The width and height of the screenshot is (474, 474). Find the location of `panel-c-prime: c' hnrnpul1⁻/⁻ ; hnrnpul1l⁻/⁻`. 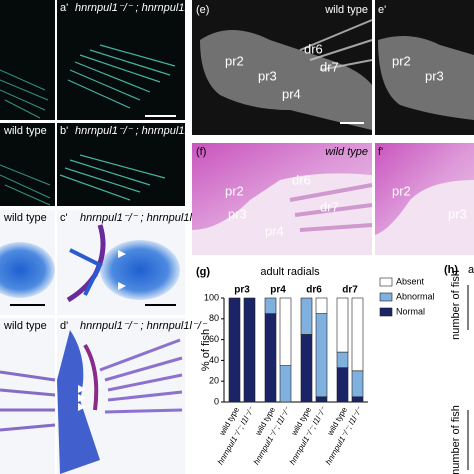

panel-c-prime: c' hnrnpul1⁻/⁻ ; hnrnpul1l⁻/⁻ is located at coordinates (132, 262).